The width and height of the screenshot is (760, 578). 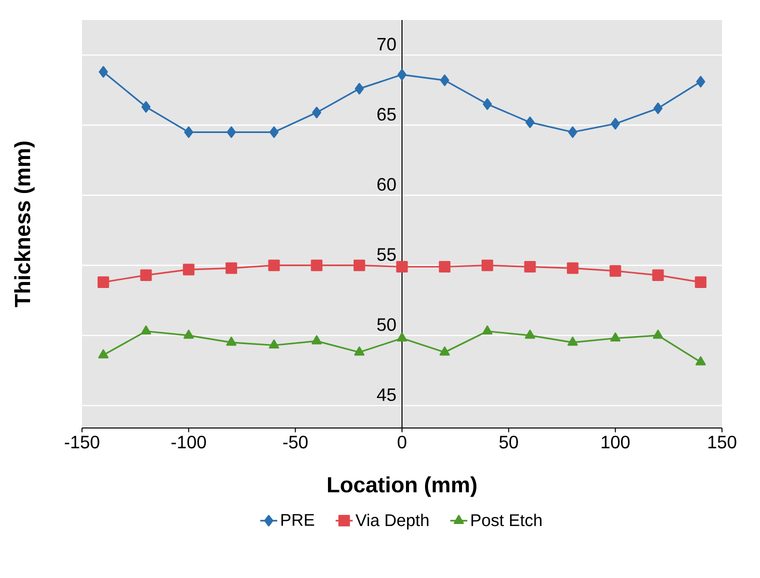 I want to click on x-tick-label: -150, so click(x=82, y=442).